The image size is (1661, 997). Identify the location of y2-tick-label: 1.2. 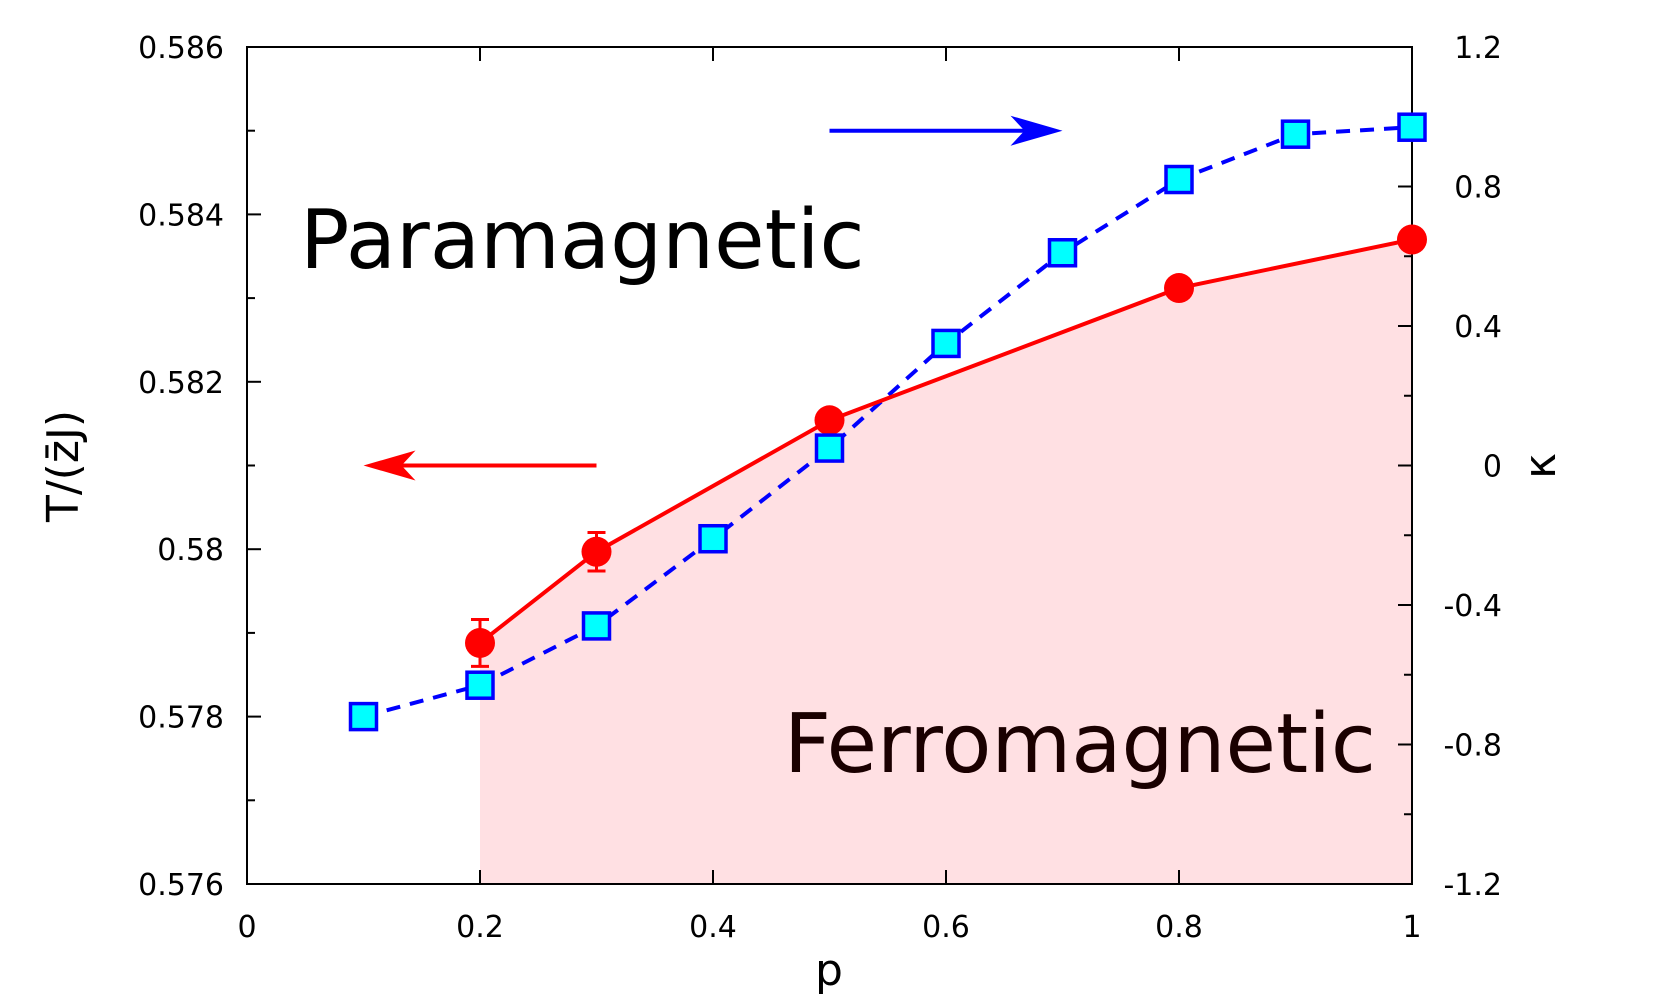
(1478, 48).